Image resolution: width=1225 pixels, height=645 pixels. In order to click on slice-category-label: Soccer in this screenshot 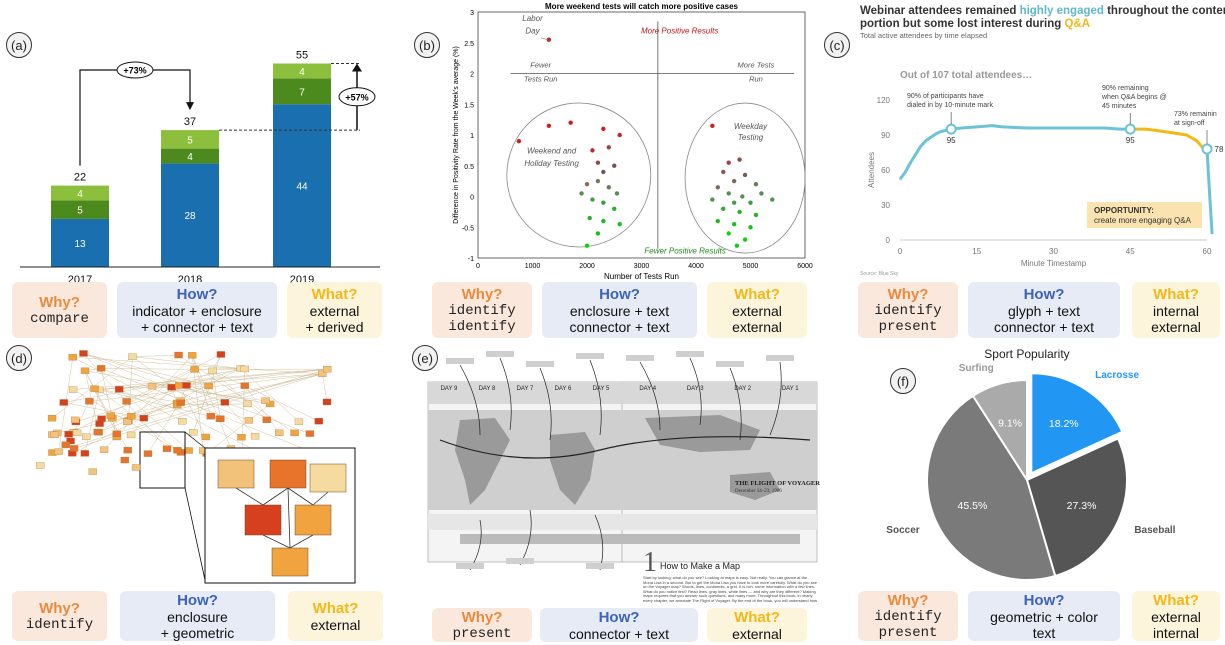, I will do `click(902, 530)`.